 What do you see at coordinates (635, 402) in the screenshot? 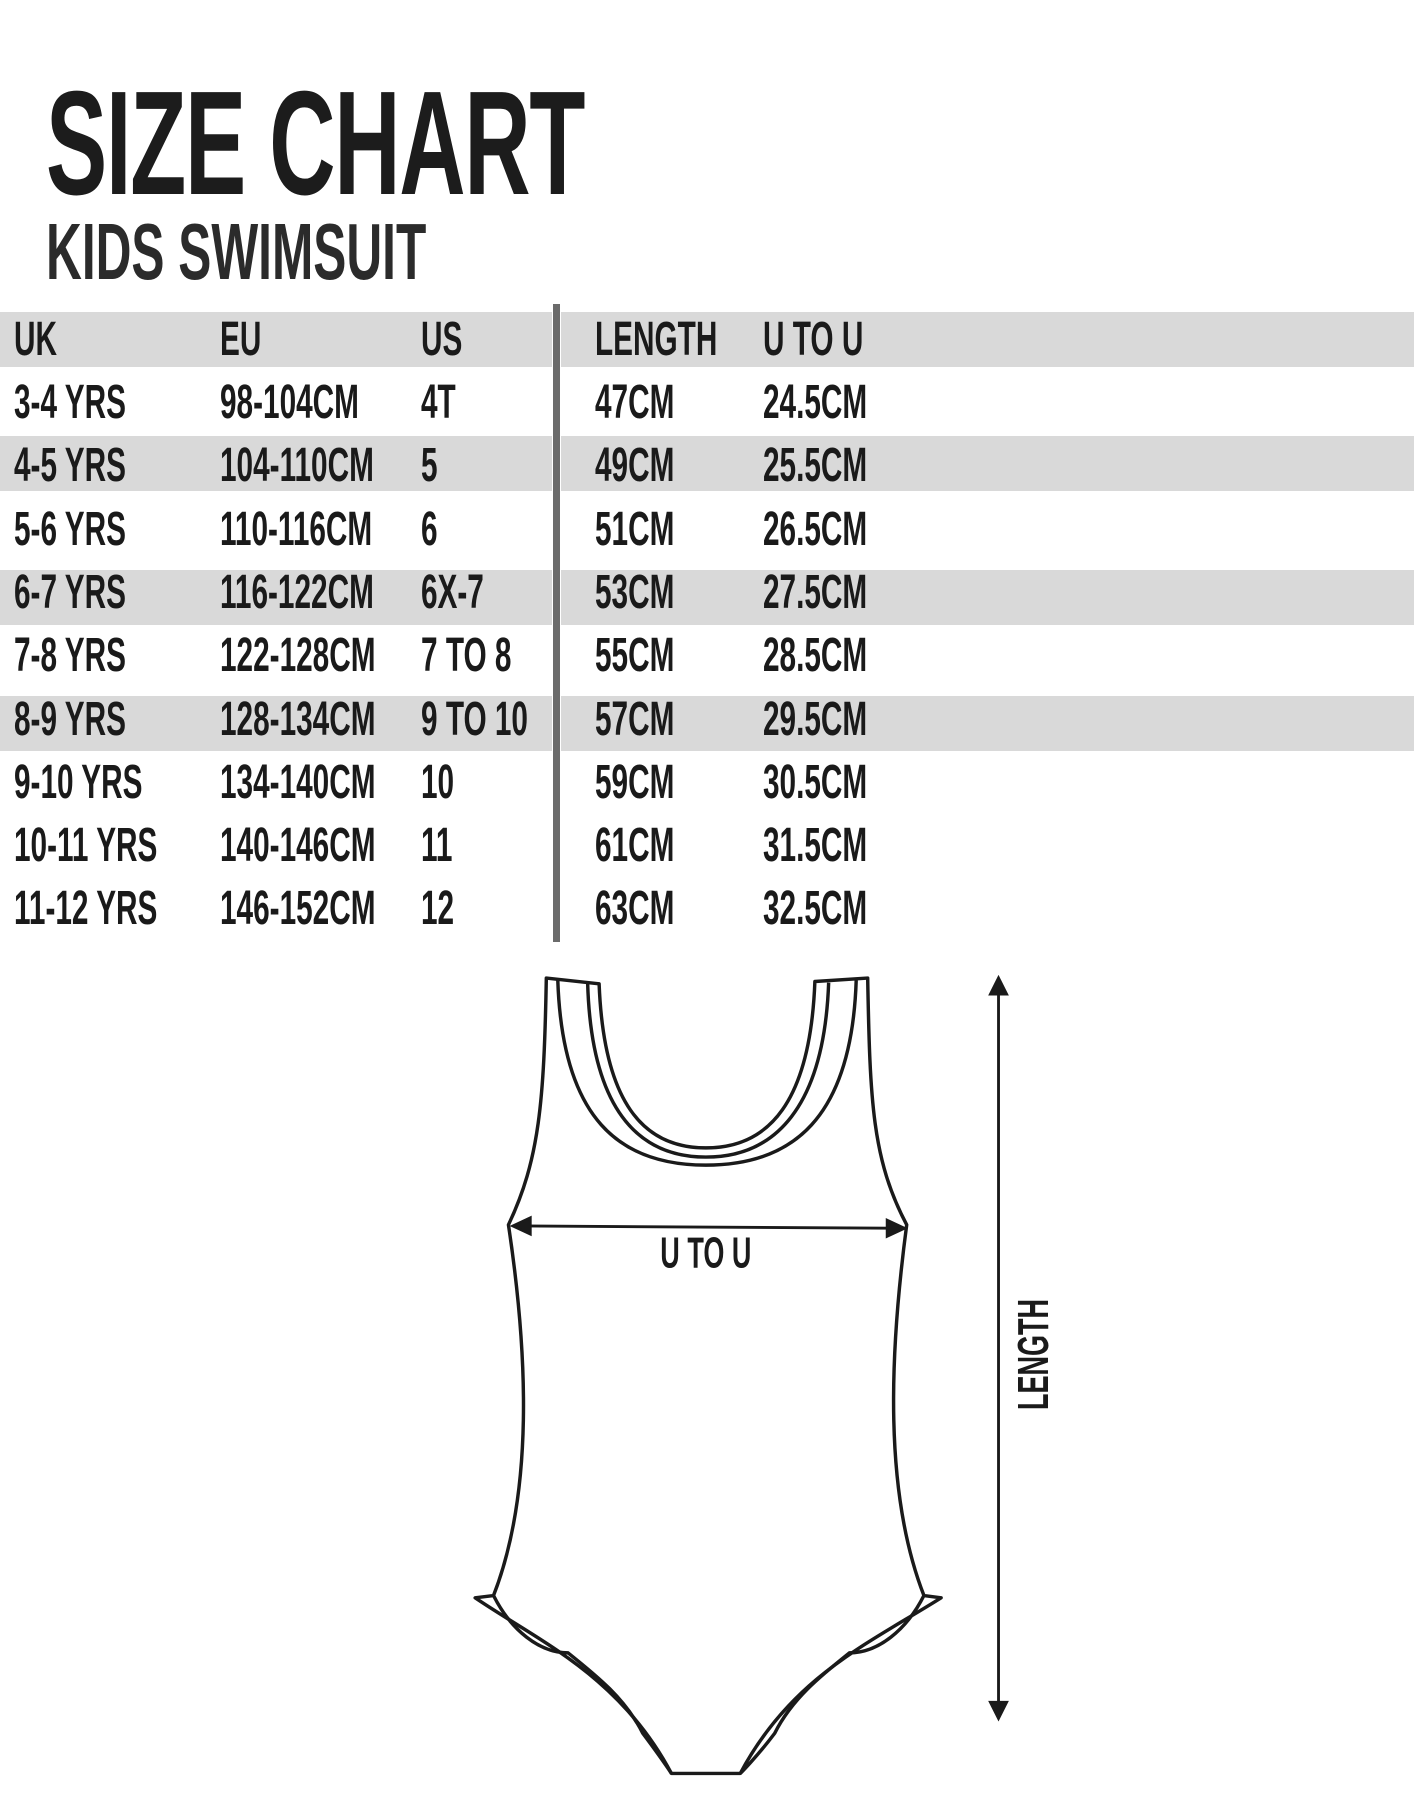
I see `cell-length: 47CM` at bounding box center [635, 402].